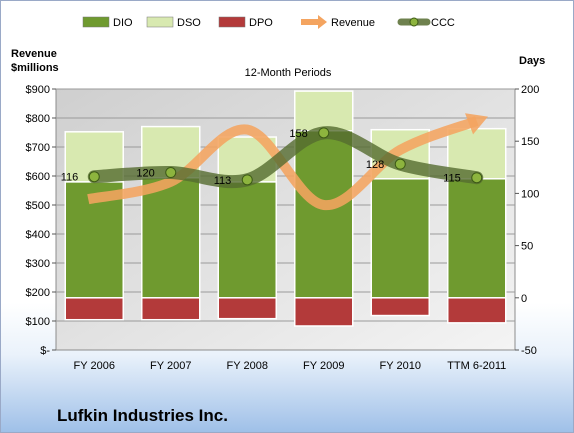 Image resolution: width=574 pixels, height=433 pixels. Describe the element at coordinates (232, 22) in the screenshot. I see `legend-swatch-dpo` at that location.